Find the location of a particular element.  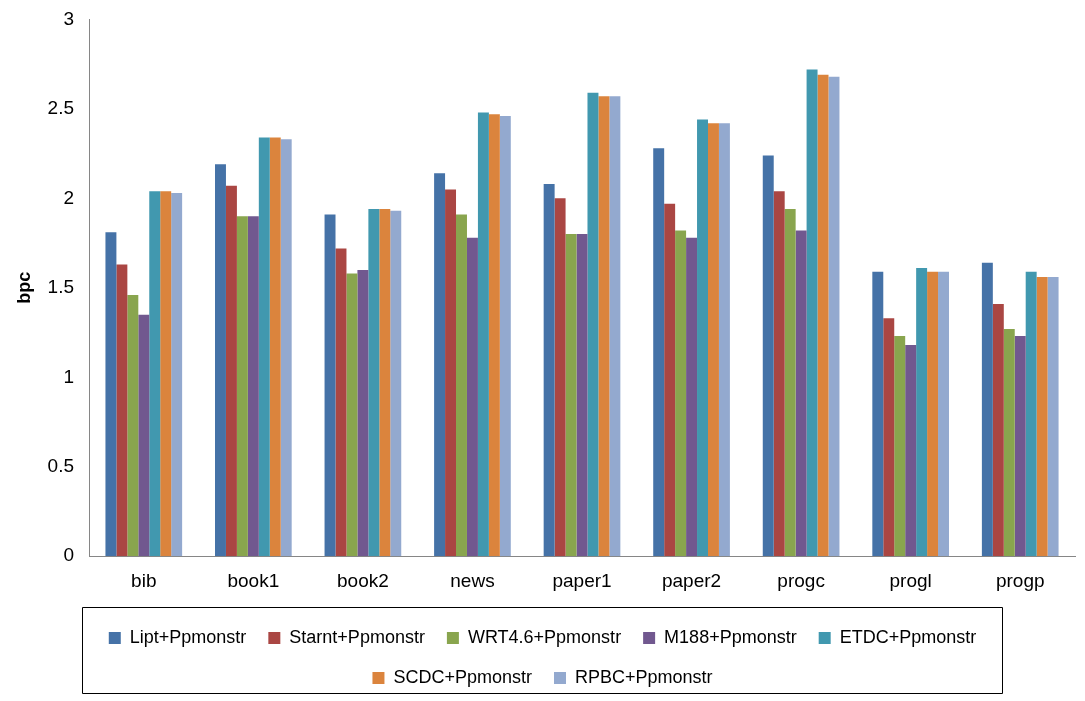

legend-label: M188+Ppmonstr is located at coordinates (730, 636).